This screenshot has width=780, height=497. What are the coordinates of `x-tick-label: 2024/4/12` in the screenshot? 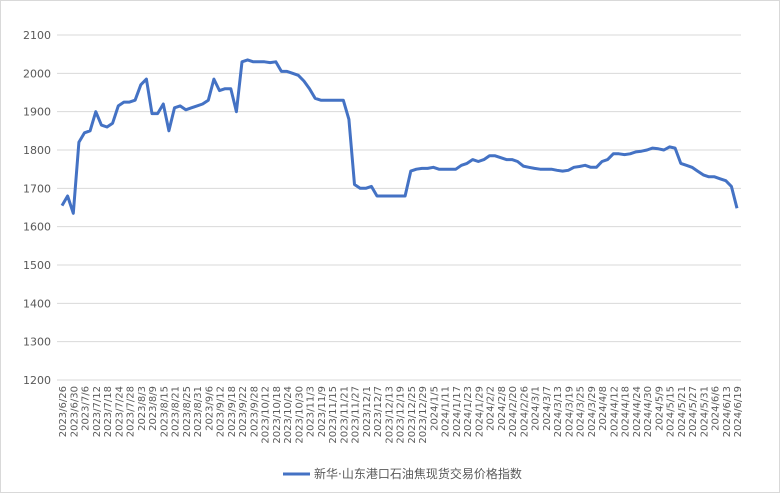 It's located at (614, 411).